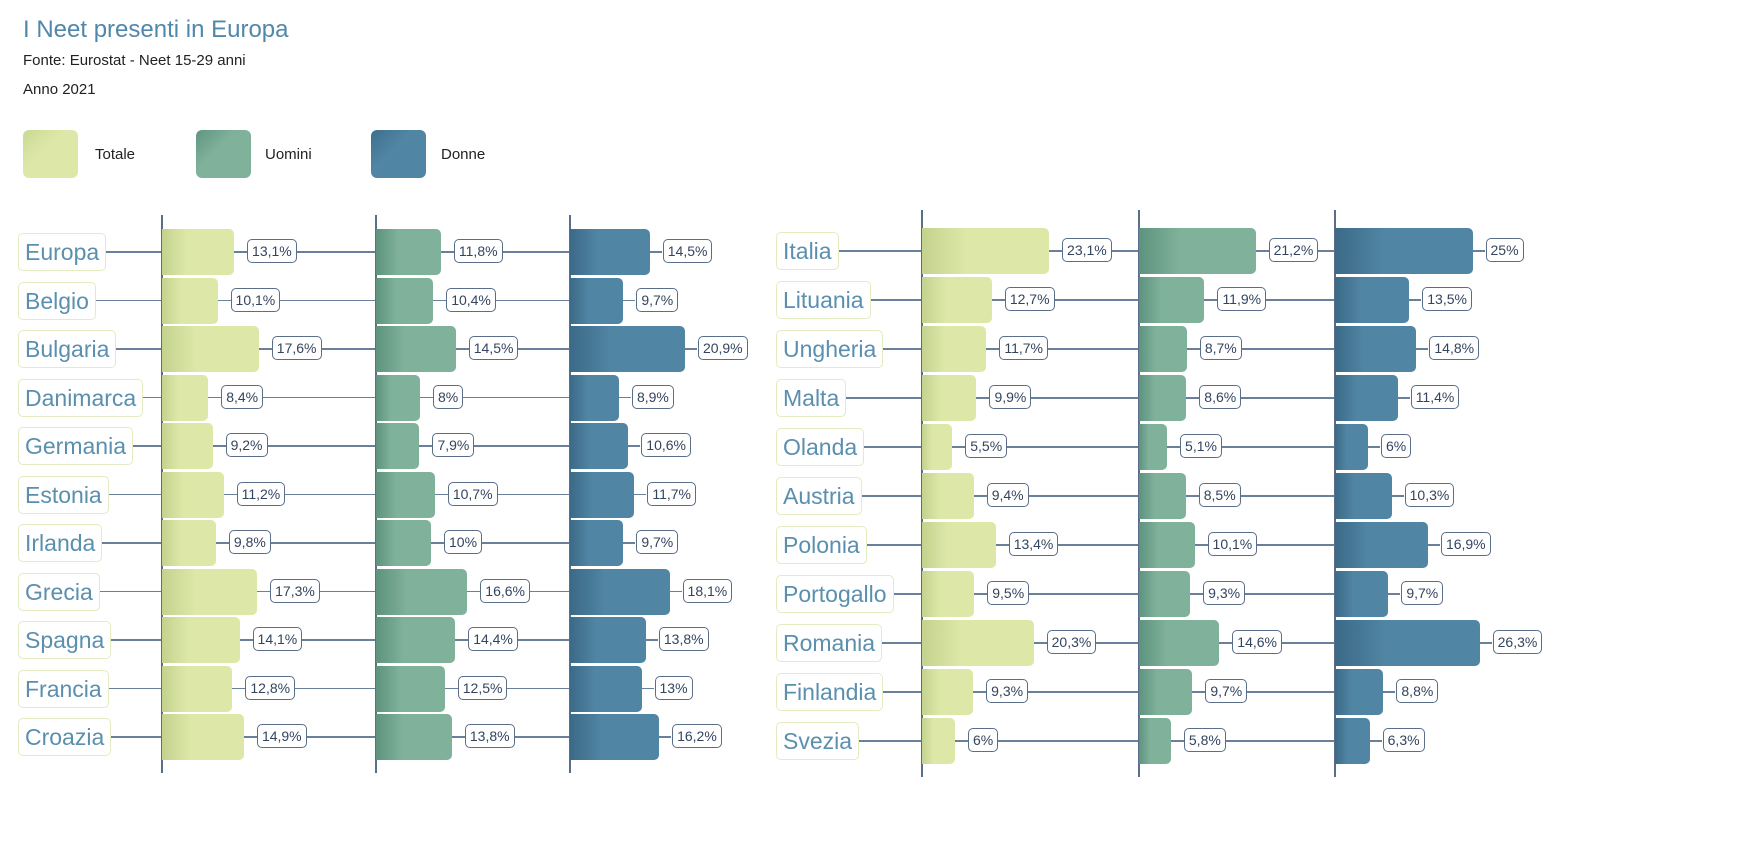 The height and width of the screenshot is (860, 1742). I want to click on legend-swatch-totale, so click(50, 154).